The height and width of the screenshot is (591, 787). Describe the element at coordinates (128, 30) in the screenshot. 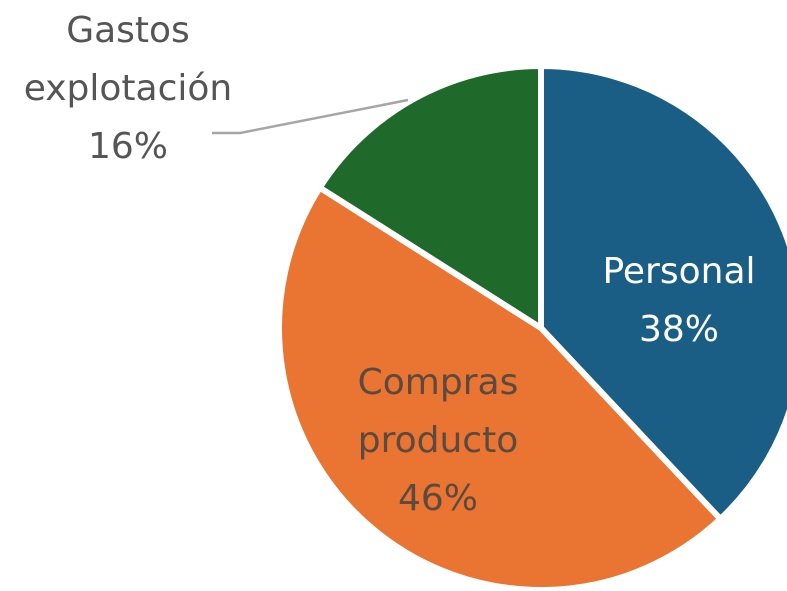

I see `data-label-name-3: Gastos` at that location.